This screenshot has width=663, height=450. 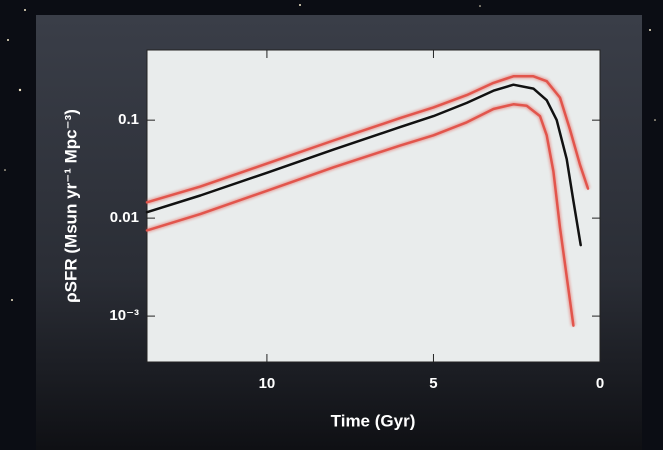 I want to click on y-tick-label: 0.01, so click(x=124, y=217).